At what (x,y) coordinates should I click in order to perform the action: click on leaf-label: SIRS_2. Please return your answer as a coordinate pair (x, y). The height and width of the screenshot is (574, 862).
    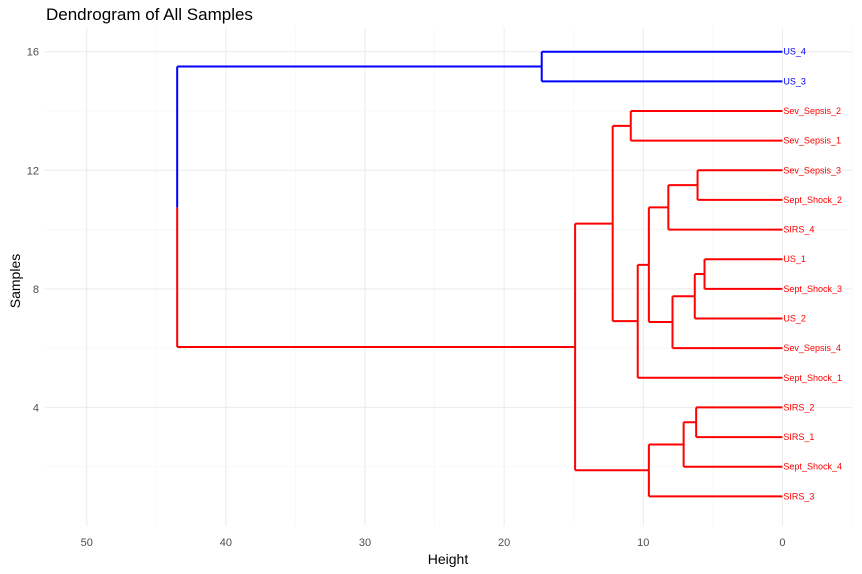
    Looking at the image, I should click on (798, 407).